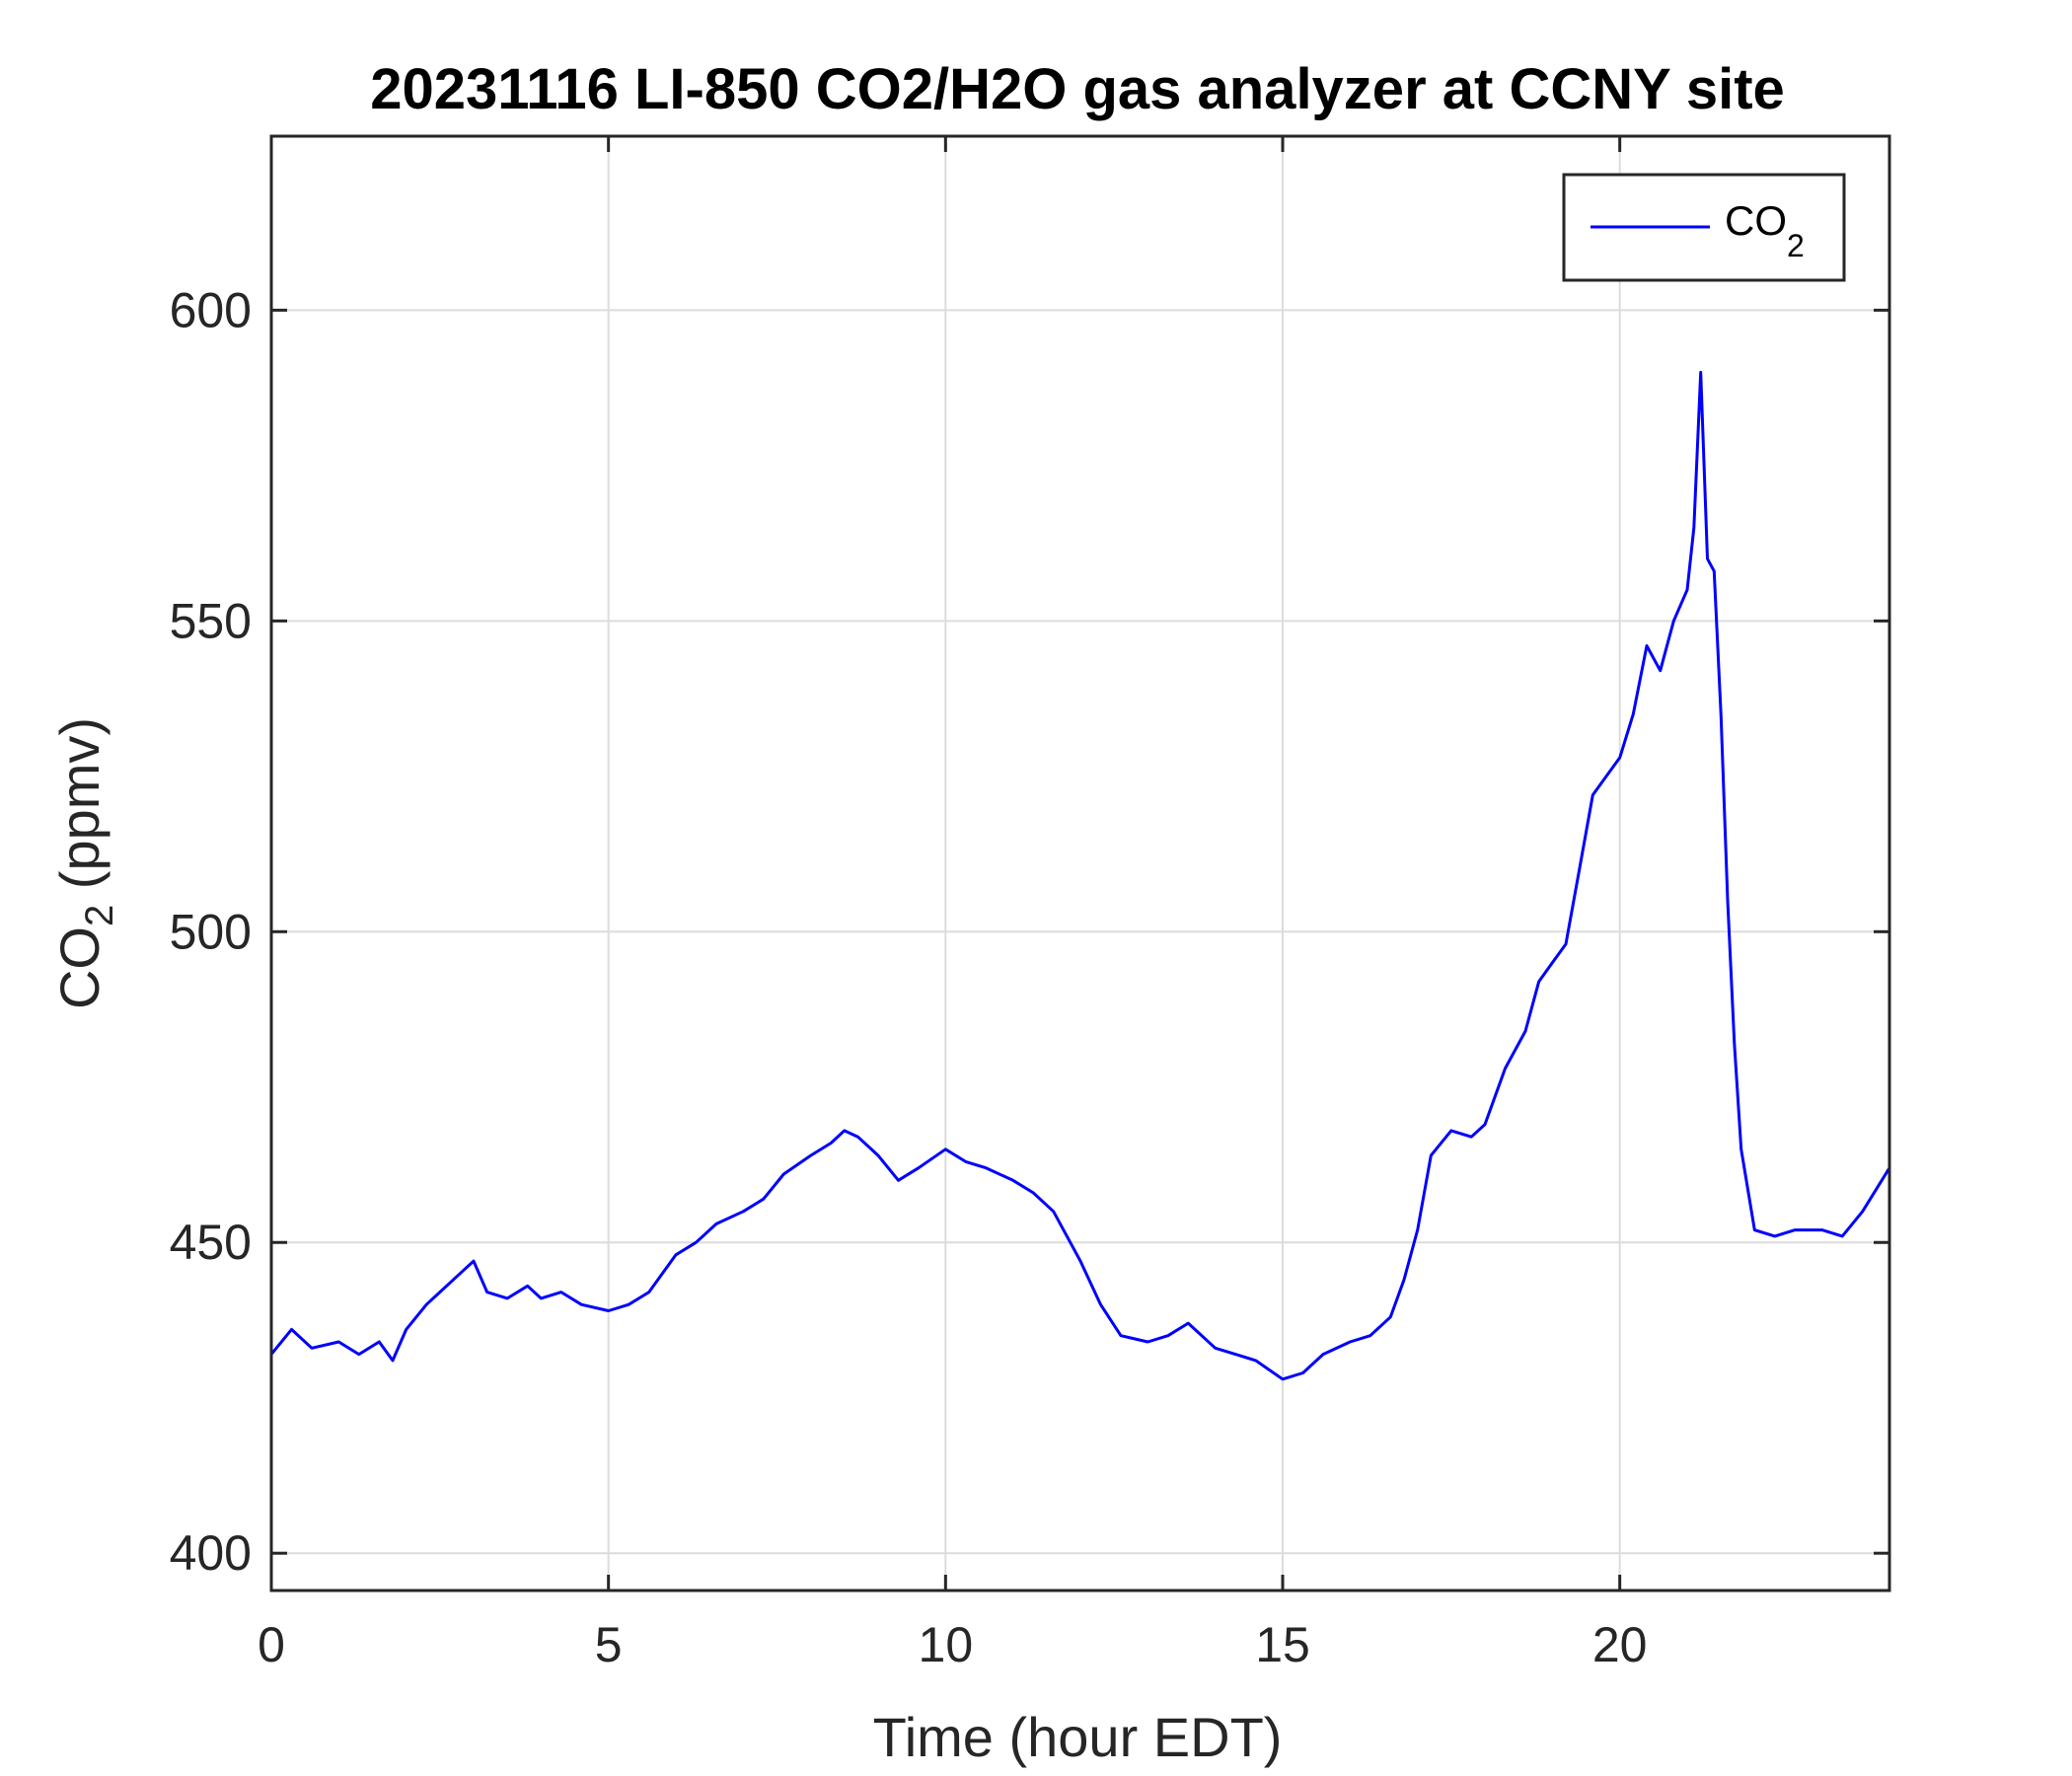  Describe the element at coordinates (211, 1243) in the screenshot. I see `y-tick-label: 450` at that location.